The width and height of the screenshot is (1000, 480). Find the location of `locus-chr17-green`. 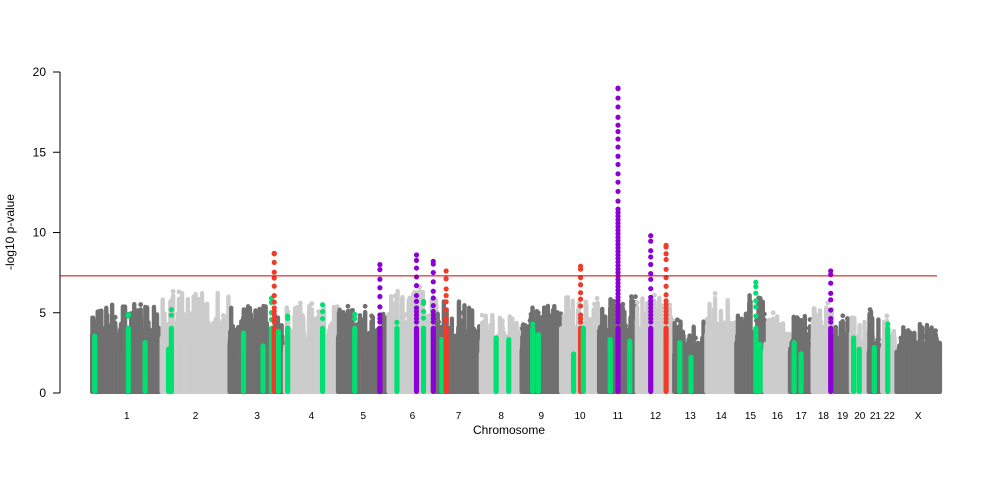

locus-chr17-green is located at coordinates (794, 367).